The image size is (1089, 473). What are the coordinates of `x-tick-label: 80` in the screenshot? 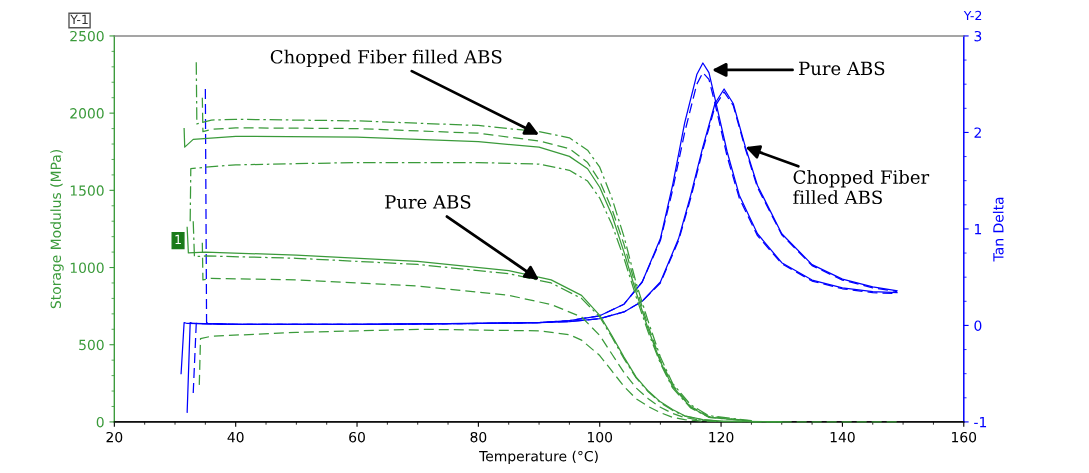 It's located at (478, 437).